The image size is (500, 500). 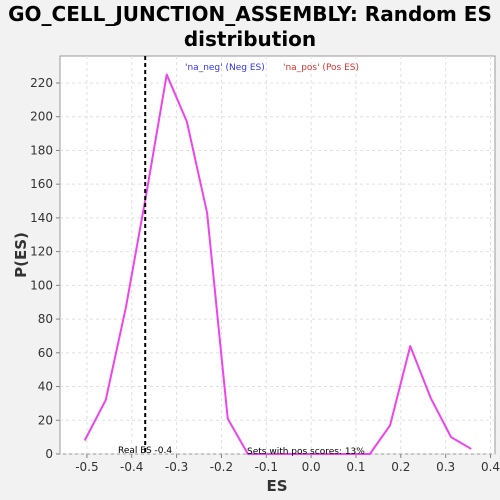 I want to click on x-tick-label: -0.2, so click(x=221, y=467).